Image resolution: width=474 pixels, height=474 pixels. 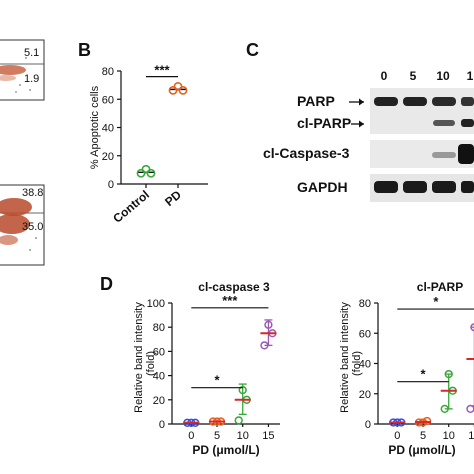 I want to click on chart-title: cl-PARP, so click(x=440, y=287).